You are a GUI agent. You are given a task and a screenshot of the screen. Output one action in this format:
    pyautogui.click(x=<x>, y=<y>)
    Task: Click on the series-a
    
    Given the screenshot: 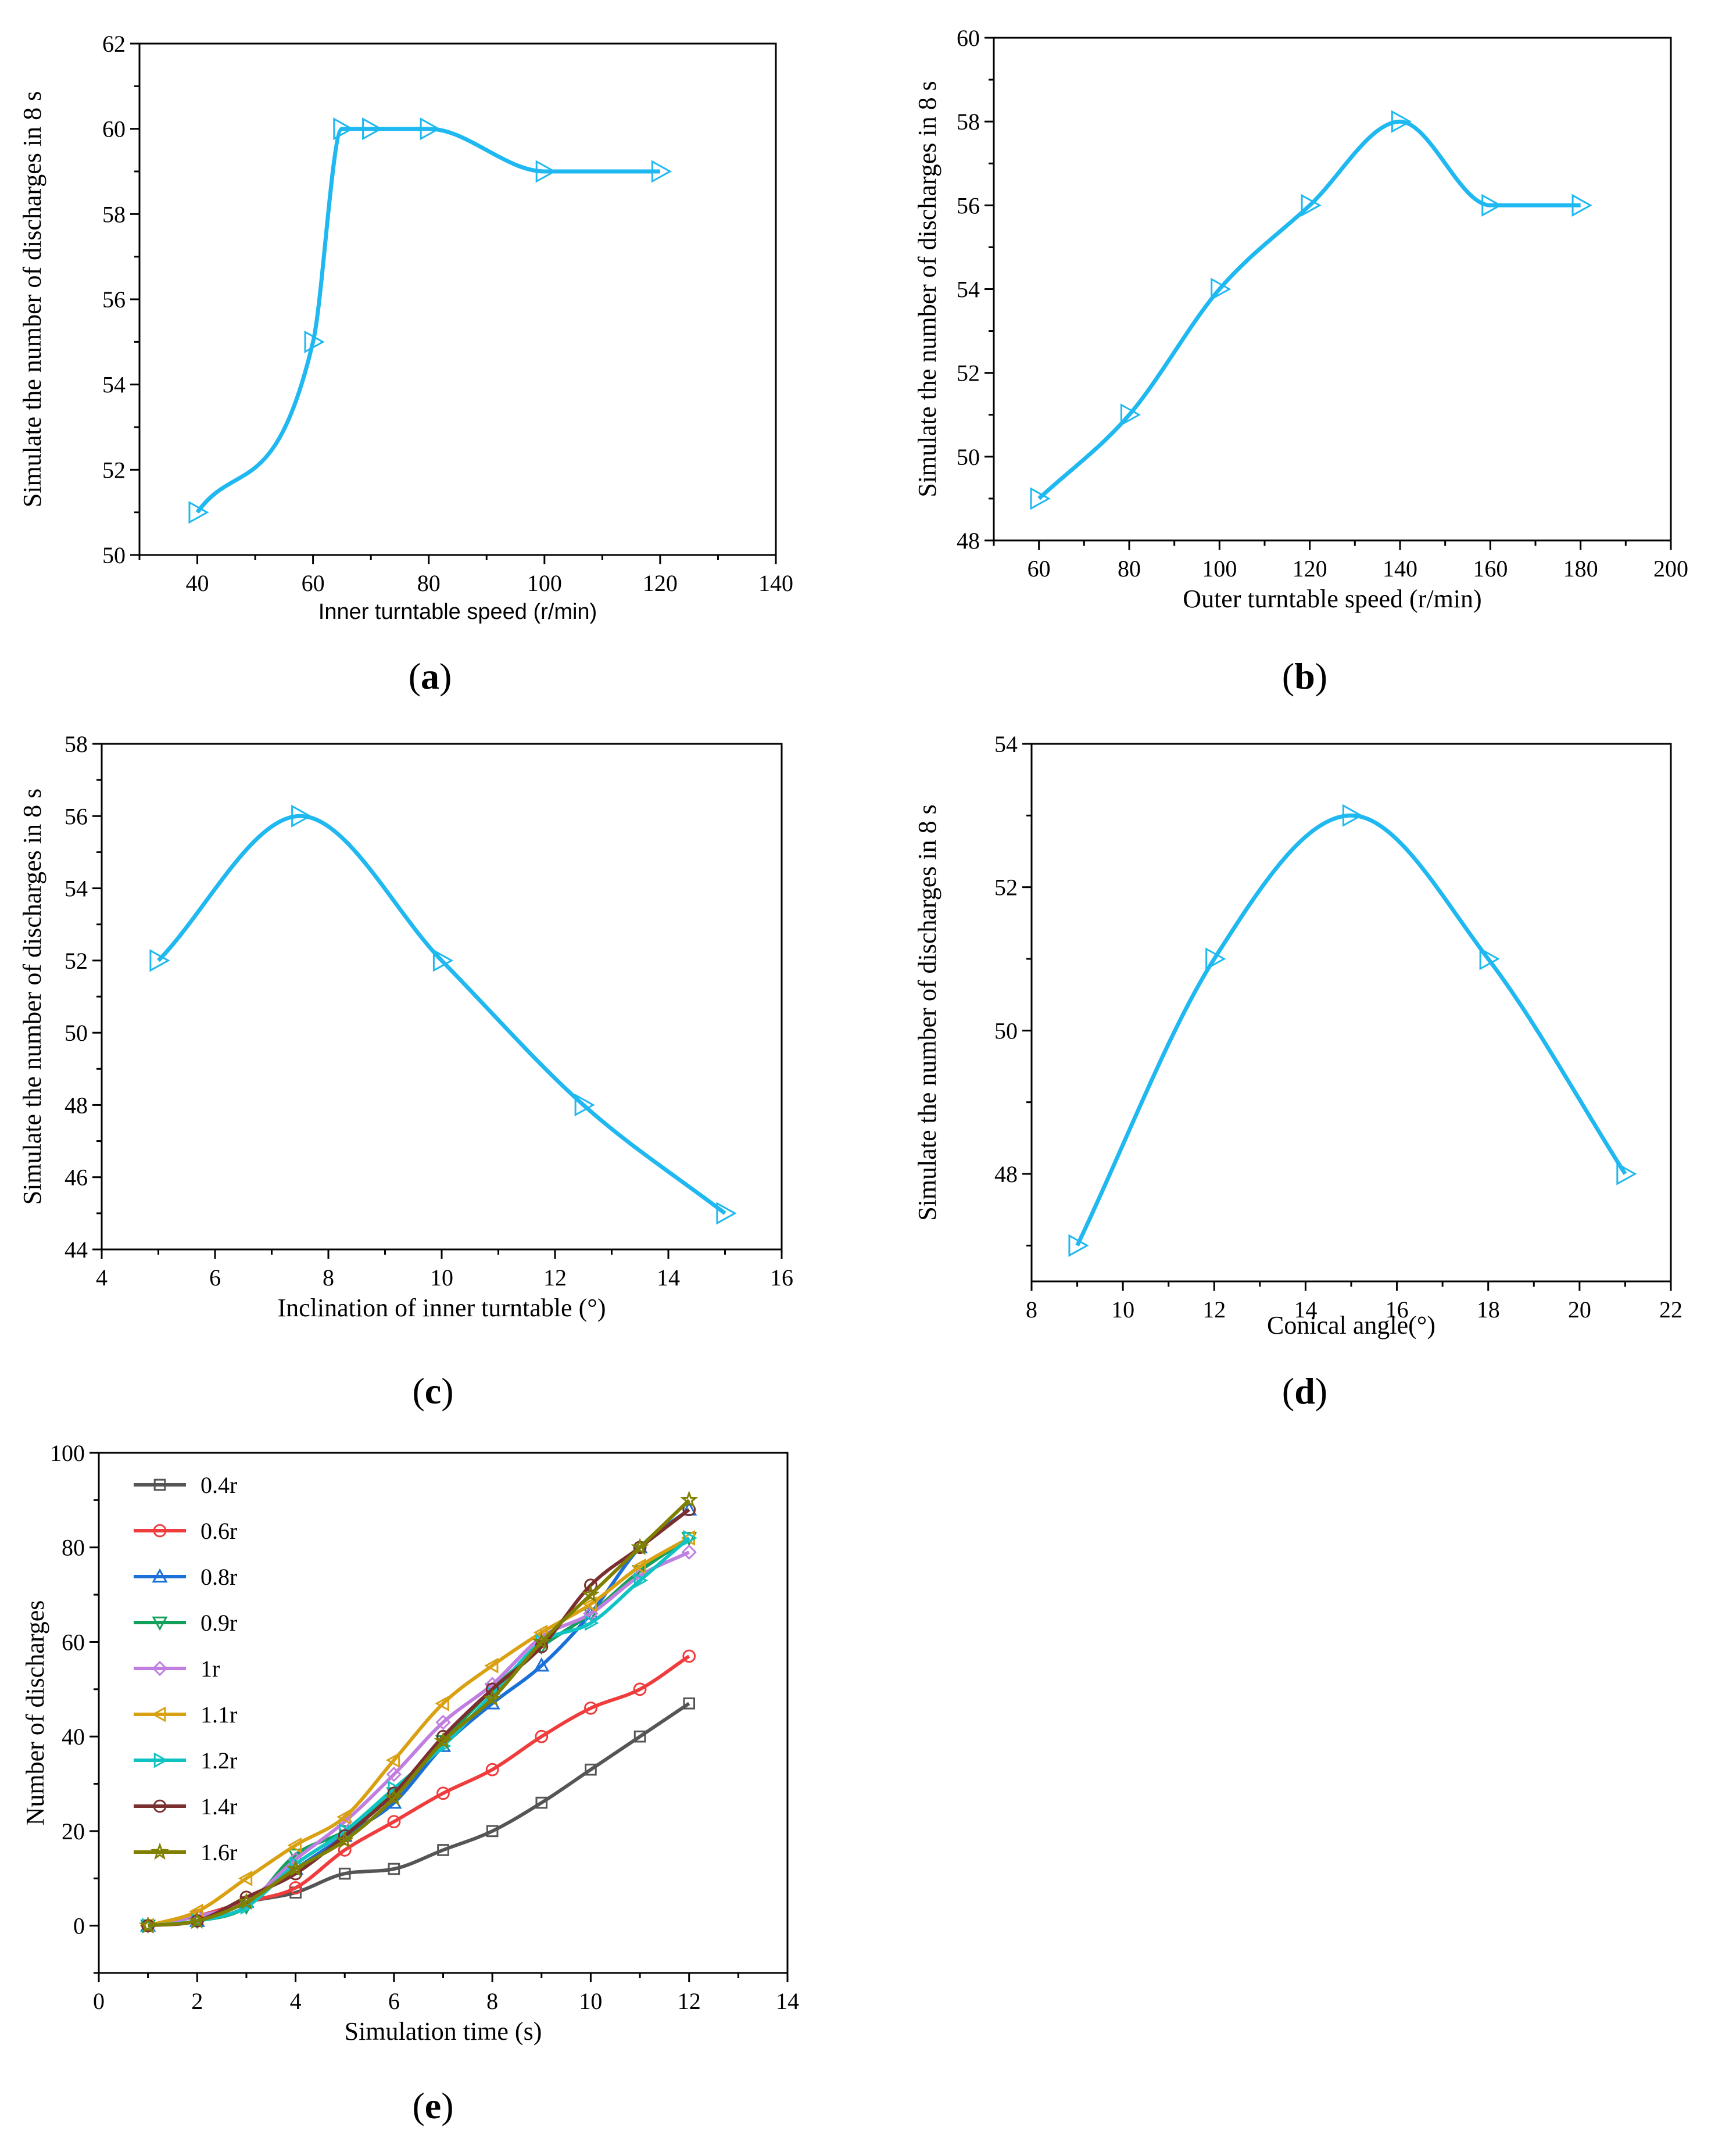 What is the action you would take?
    pyautogui.click(x=430, y=320)
    